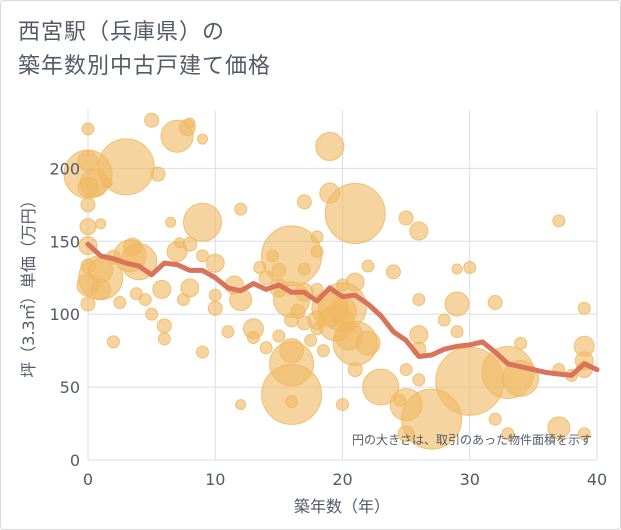  What do you see at coordinates (122, 32) in the screenshot?
I see `title-line-1: 西宮駅（兵庫県）の` at bounding box center [122, 32].